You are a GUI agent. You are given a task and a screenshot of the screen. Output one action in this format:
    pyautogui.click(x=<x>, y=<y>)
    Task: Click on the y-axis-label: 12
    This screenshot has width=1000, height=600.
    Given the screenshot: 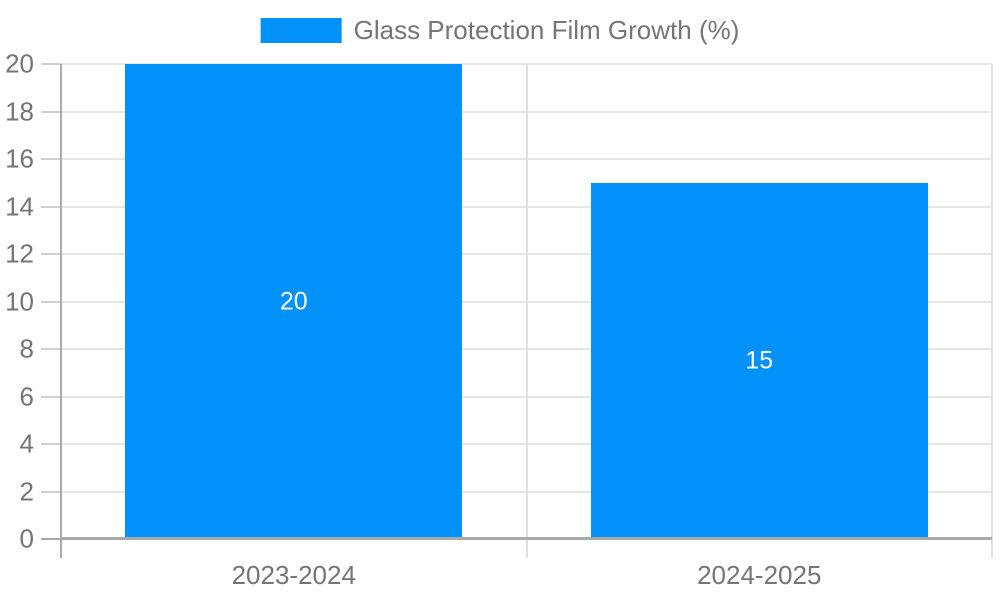 What is the action you would take?
    pyautogui.click(x=19, y=253)
    